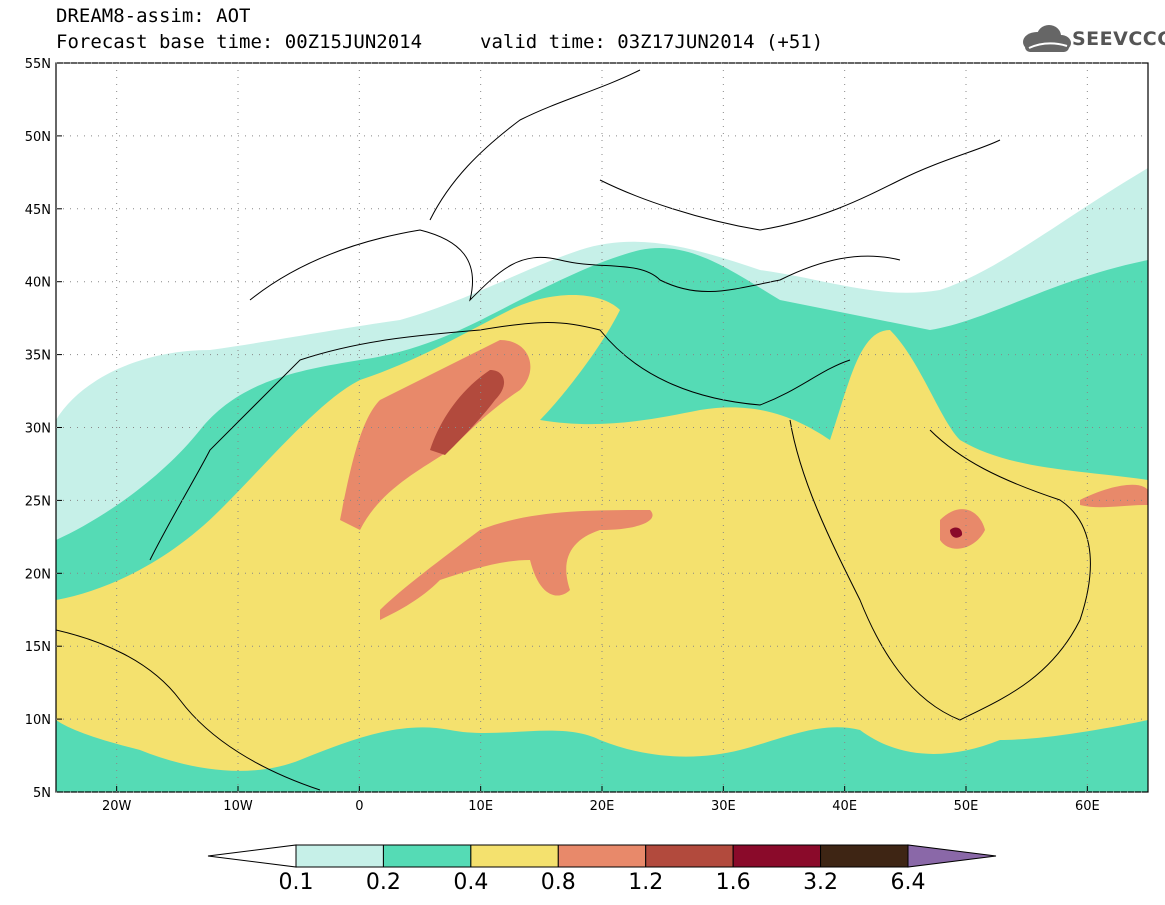 This screenshot has height=905, width=1165. Describe the element at coordinates (38, 283) in the screenshot. I see `lat-label: 40N` at that location.